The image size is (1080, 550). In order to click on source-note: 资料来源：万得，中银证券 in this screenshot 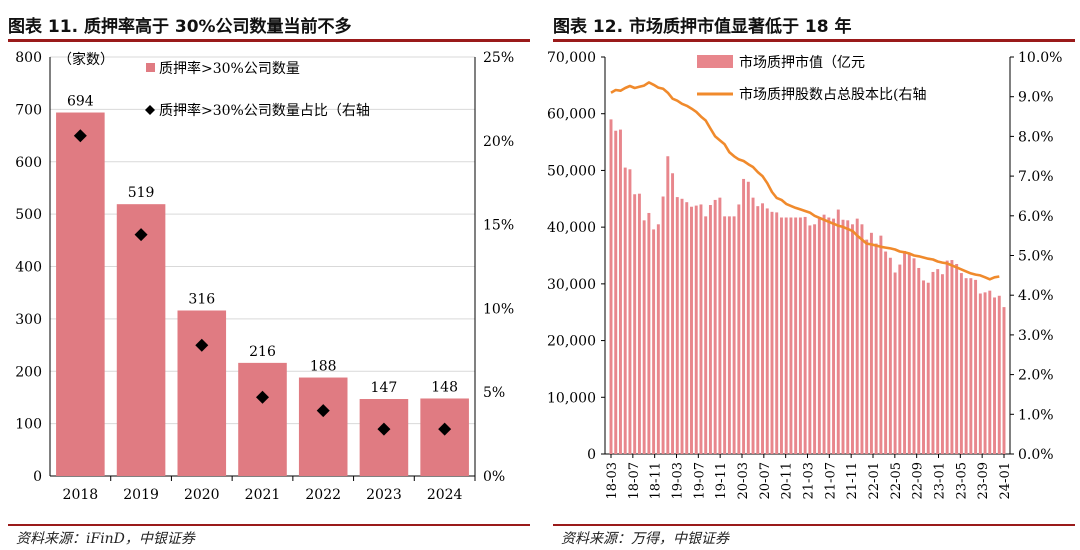, I will do `click(645, 539)`.